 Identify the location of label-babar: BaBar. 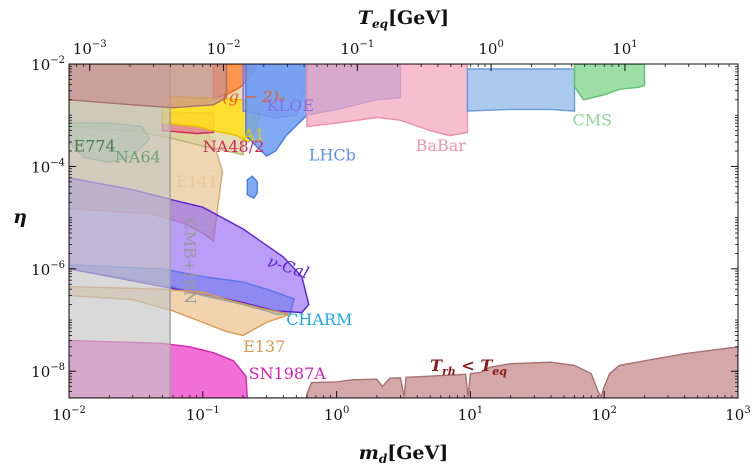
(441, 145).